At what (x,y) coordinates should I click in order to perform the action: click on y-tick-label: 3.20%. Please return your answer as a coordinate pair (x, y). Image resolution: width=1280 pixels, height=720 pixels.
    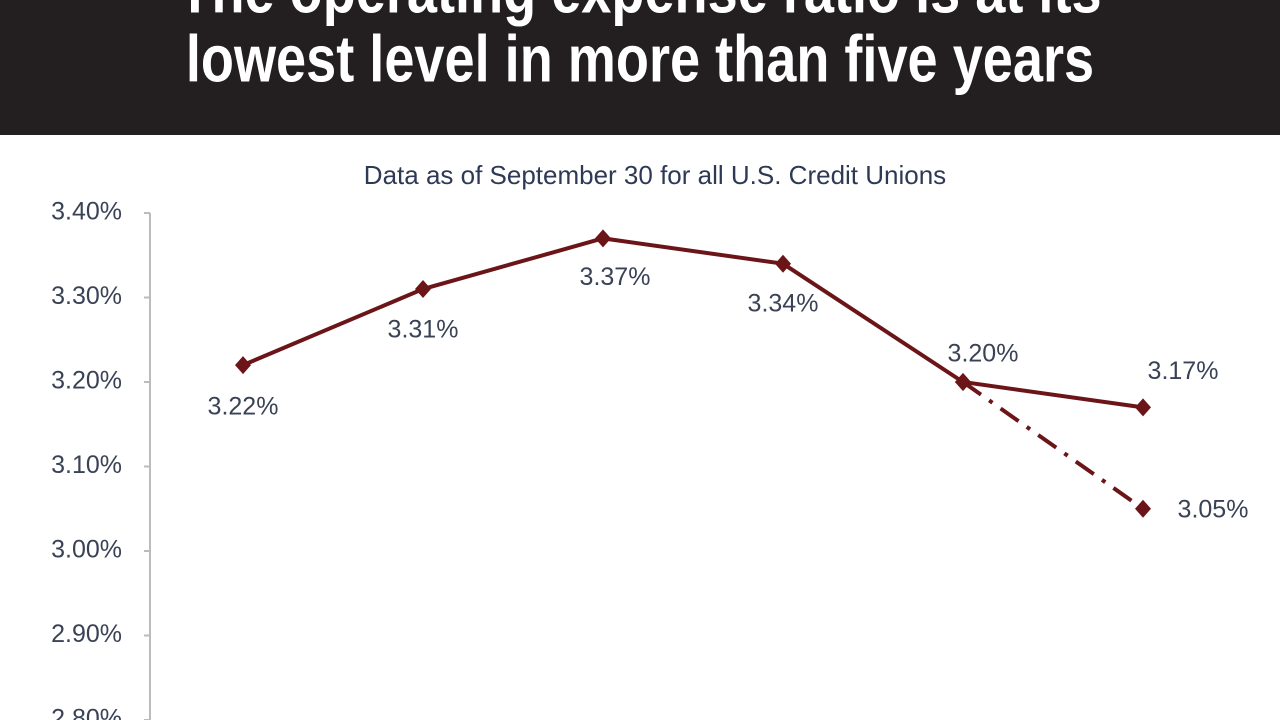
    Looking at the image, I should click on (86, 381).